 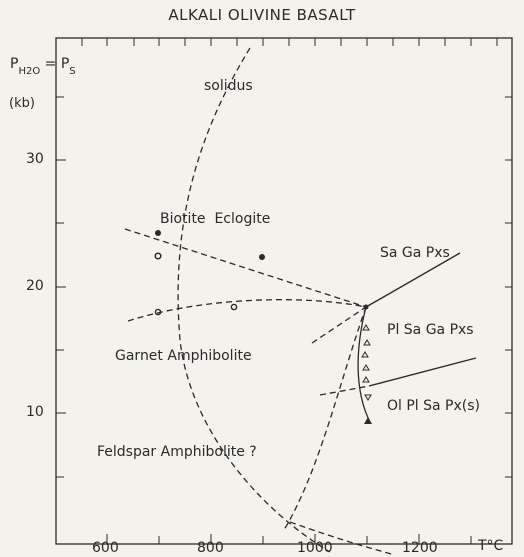 I want to click on top-ticks, so click(x=289, y=42).